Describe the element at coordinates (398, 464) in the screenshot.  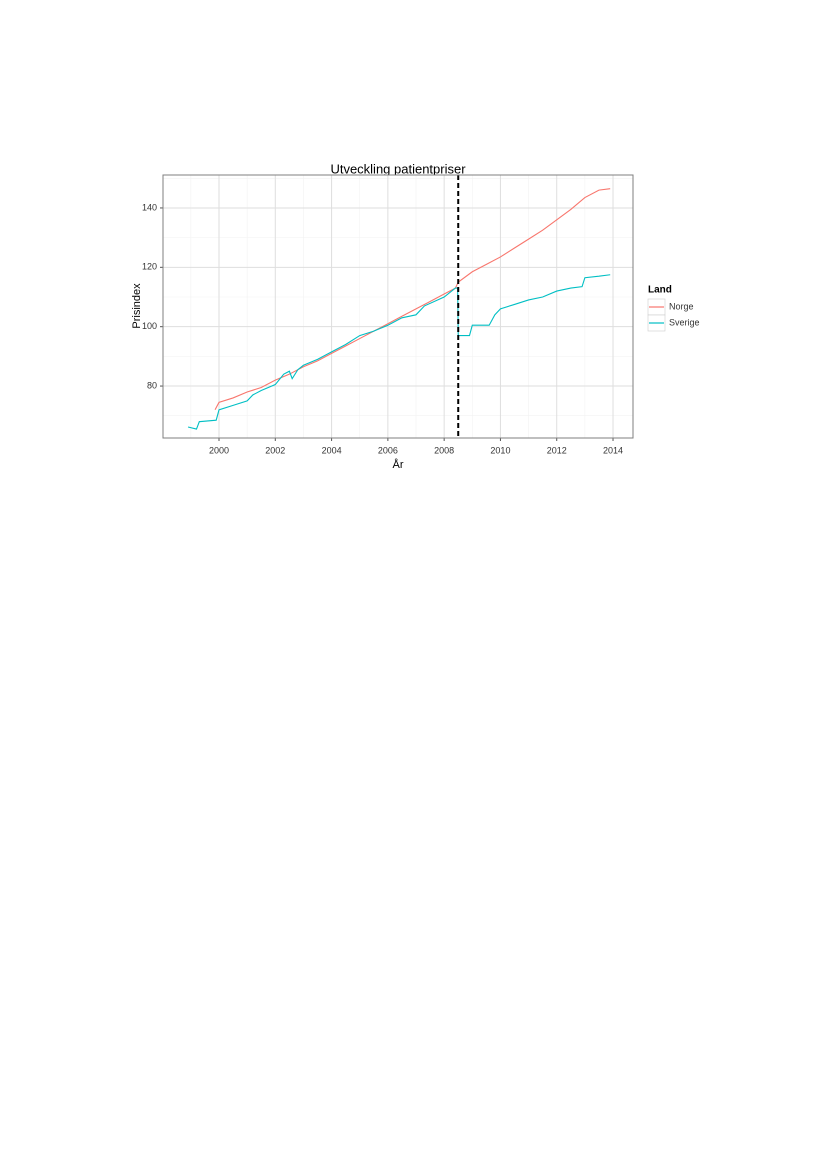
I see `x-axis-title: År` at that location.